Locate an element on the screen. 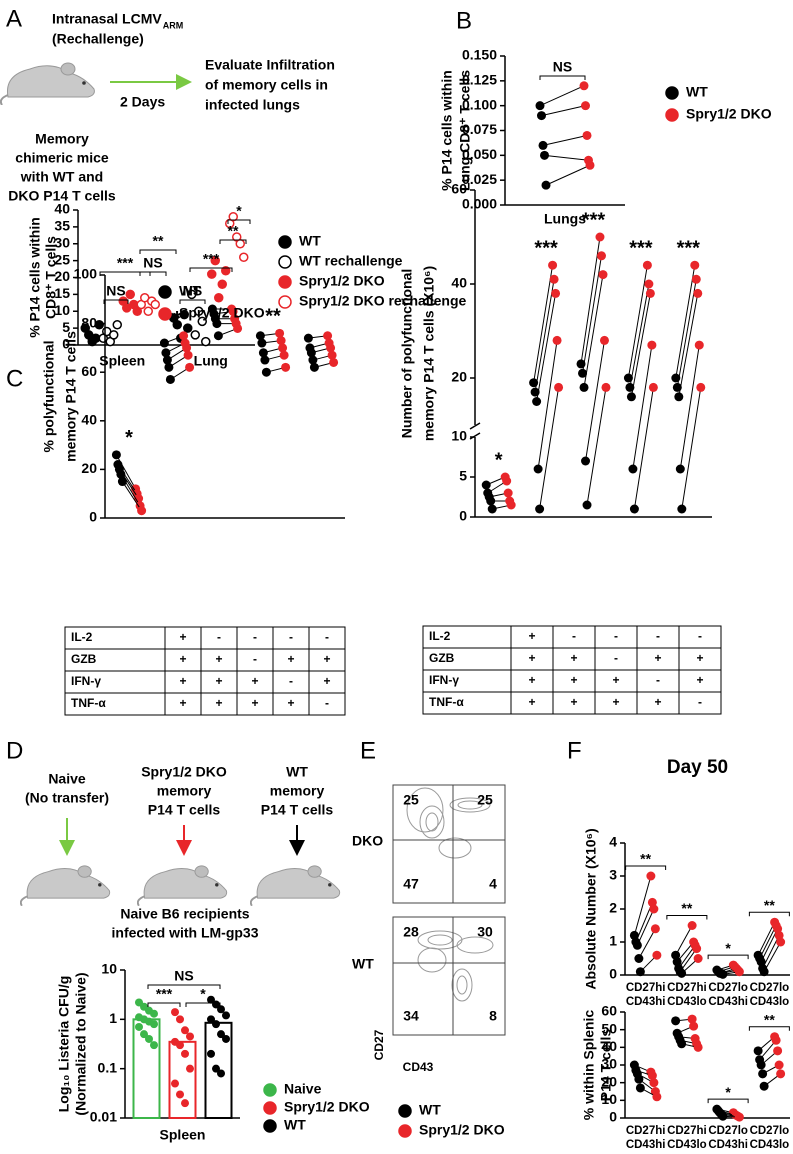  plot-label: WT is located at coordinates (363, 964).